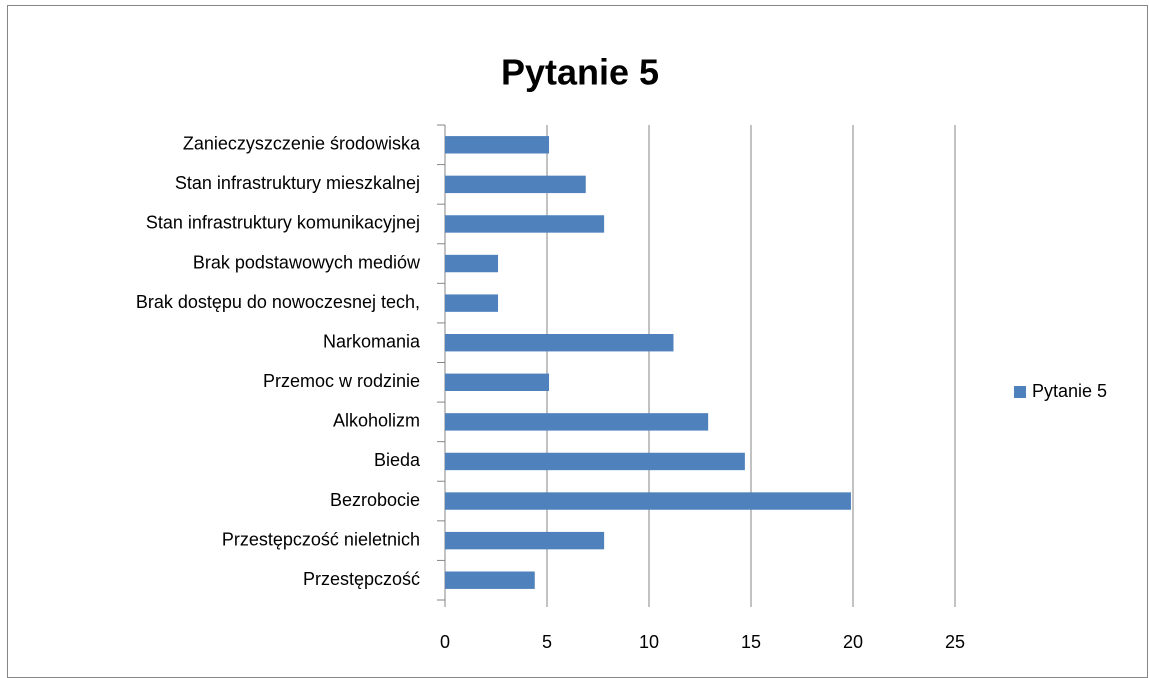 Image resolution: width=1149 pixels, height=678 pixels. I want to click on y-tick-label: Przestępczość nieletnich, so click(321, 539).